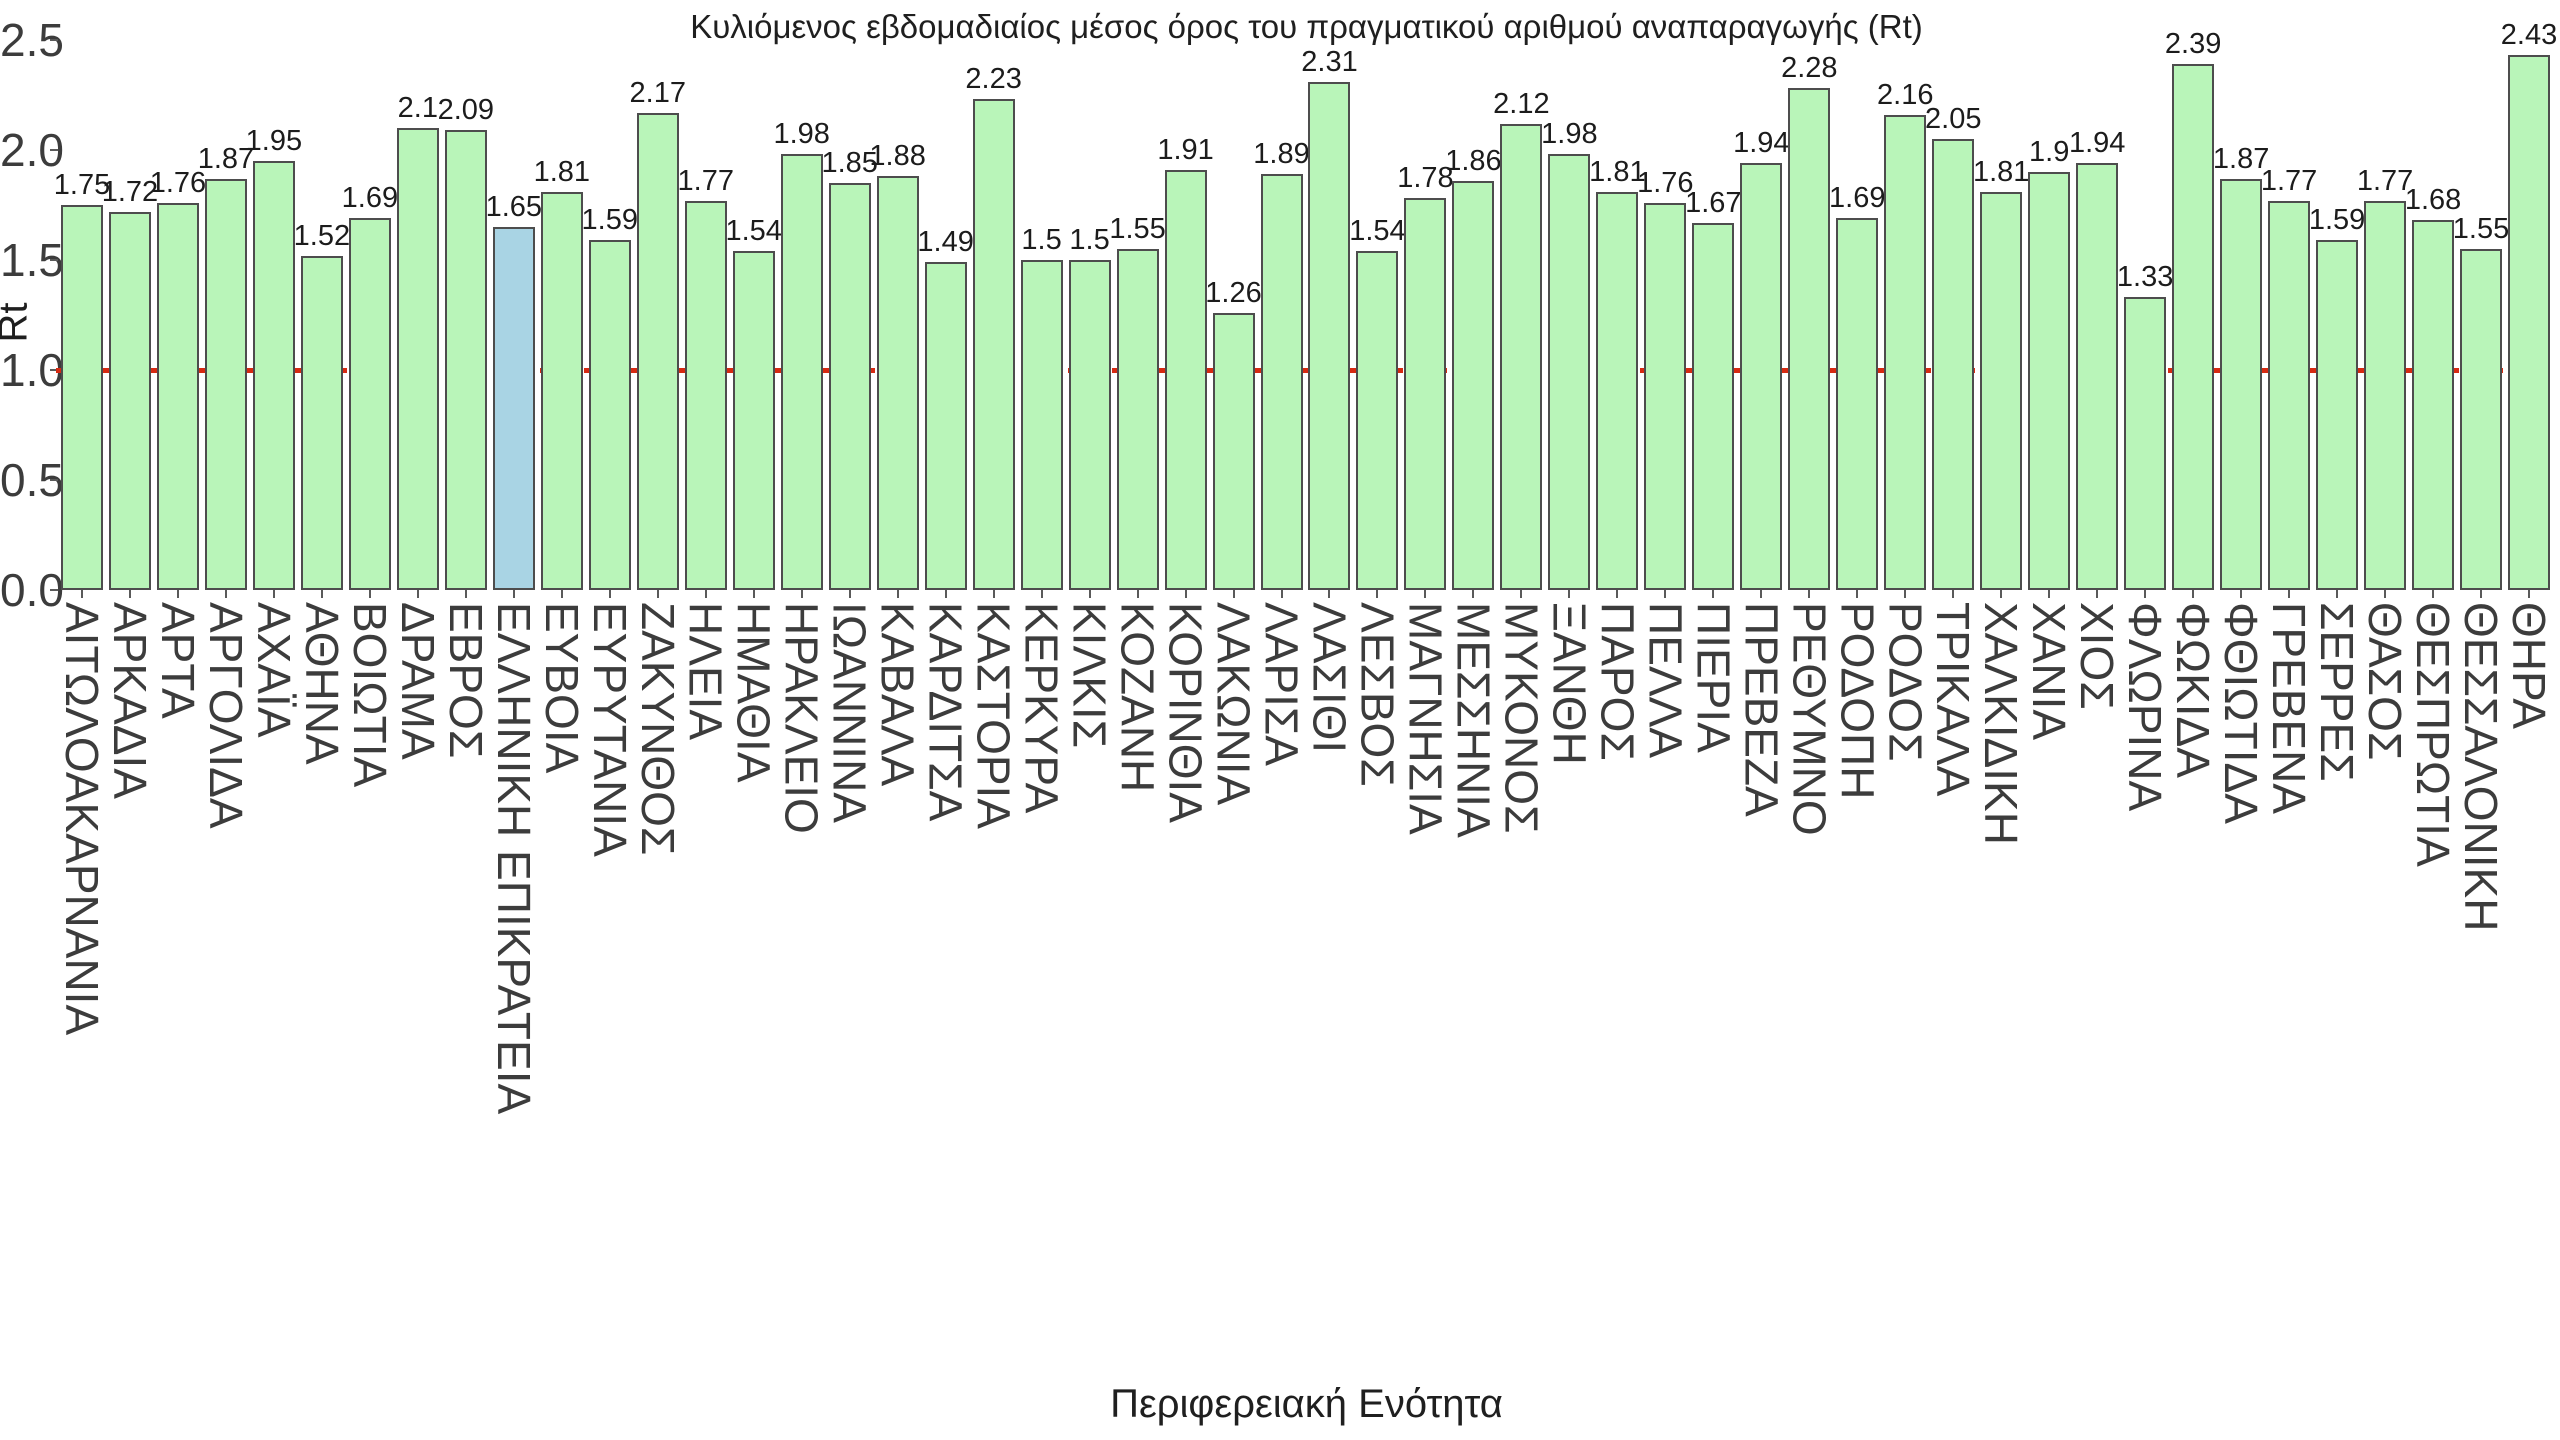  I want to click on x-axis-label: Περιφερειακή Ενότητα, so click(1306, 1404).